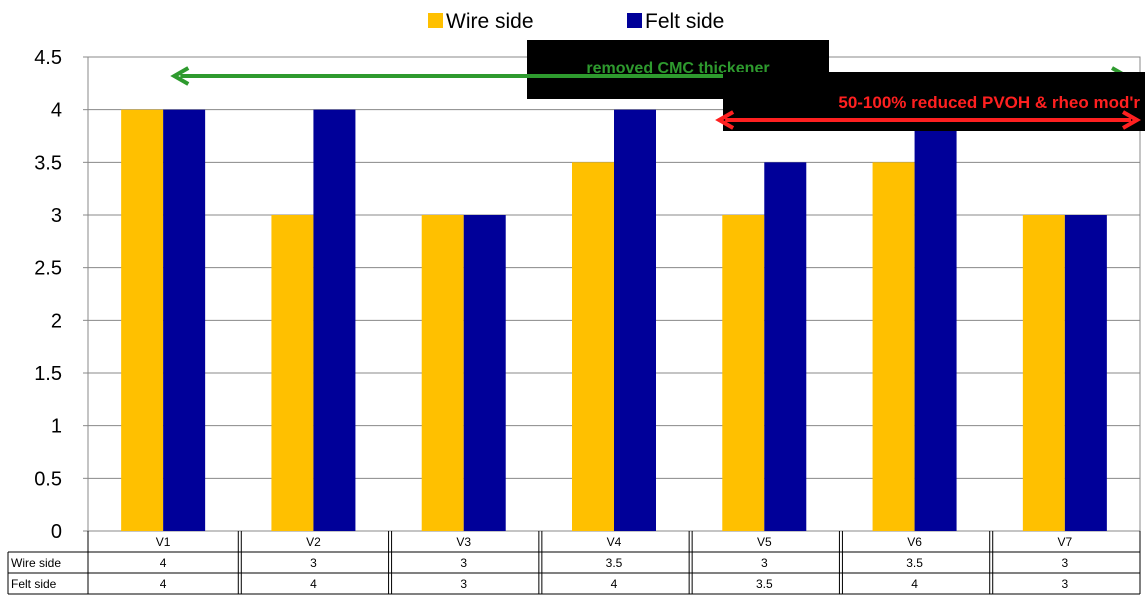 This screenshot has width=1145, height=609. Describe the element at coordinates (684, 21) in the screenshot. I see `legend-label: Felt side` at that location.